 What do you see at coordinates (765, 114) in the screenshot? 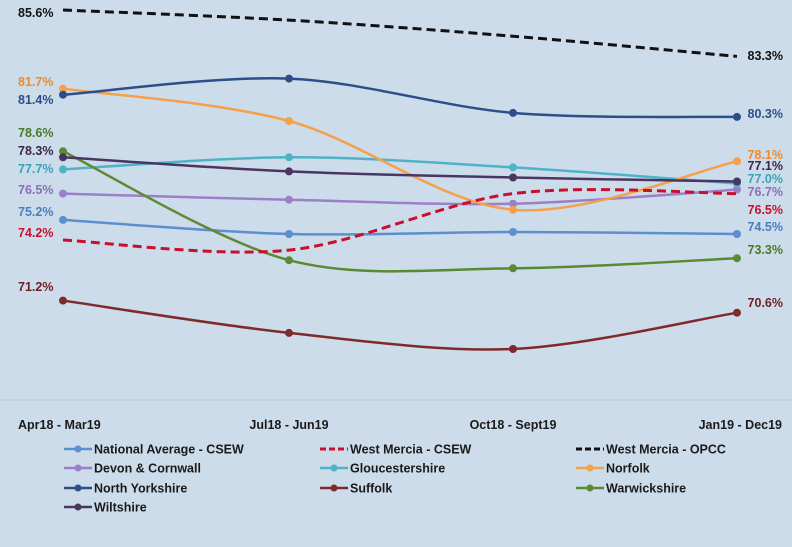
I see `data-label-north-yorkshire-3: 80.3%` at bounding box center [765, 114].